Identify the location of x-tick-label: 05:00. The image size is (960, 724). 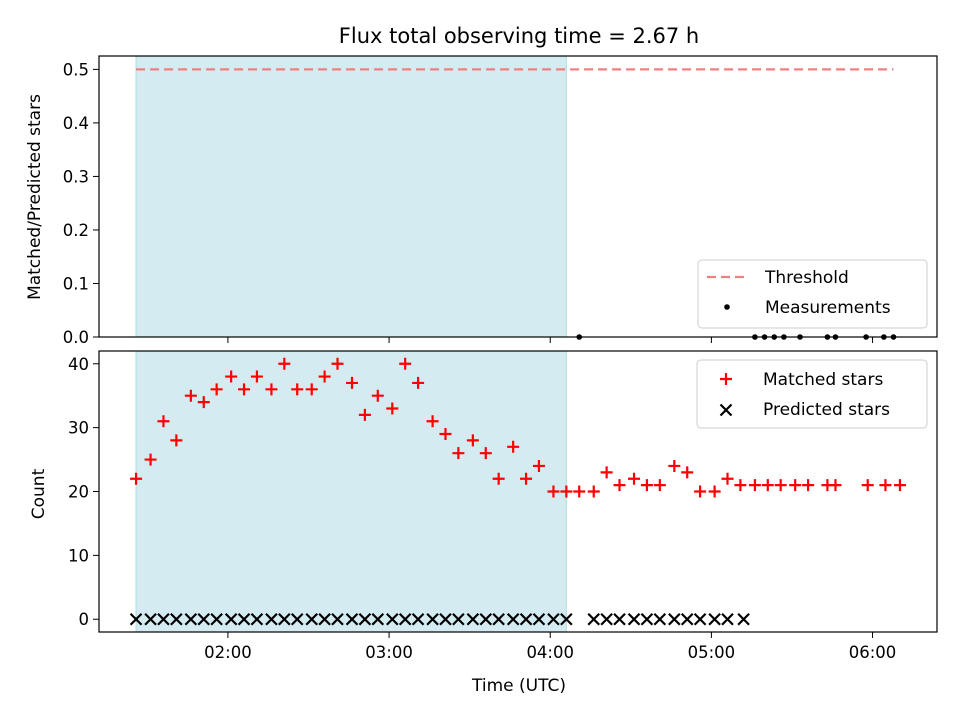
(712, 652).